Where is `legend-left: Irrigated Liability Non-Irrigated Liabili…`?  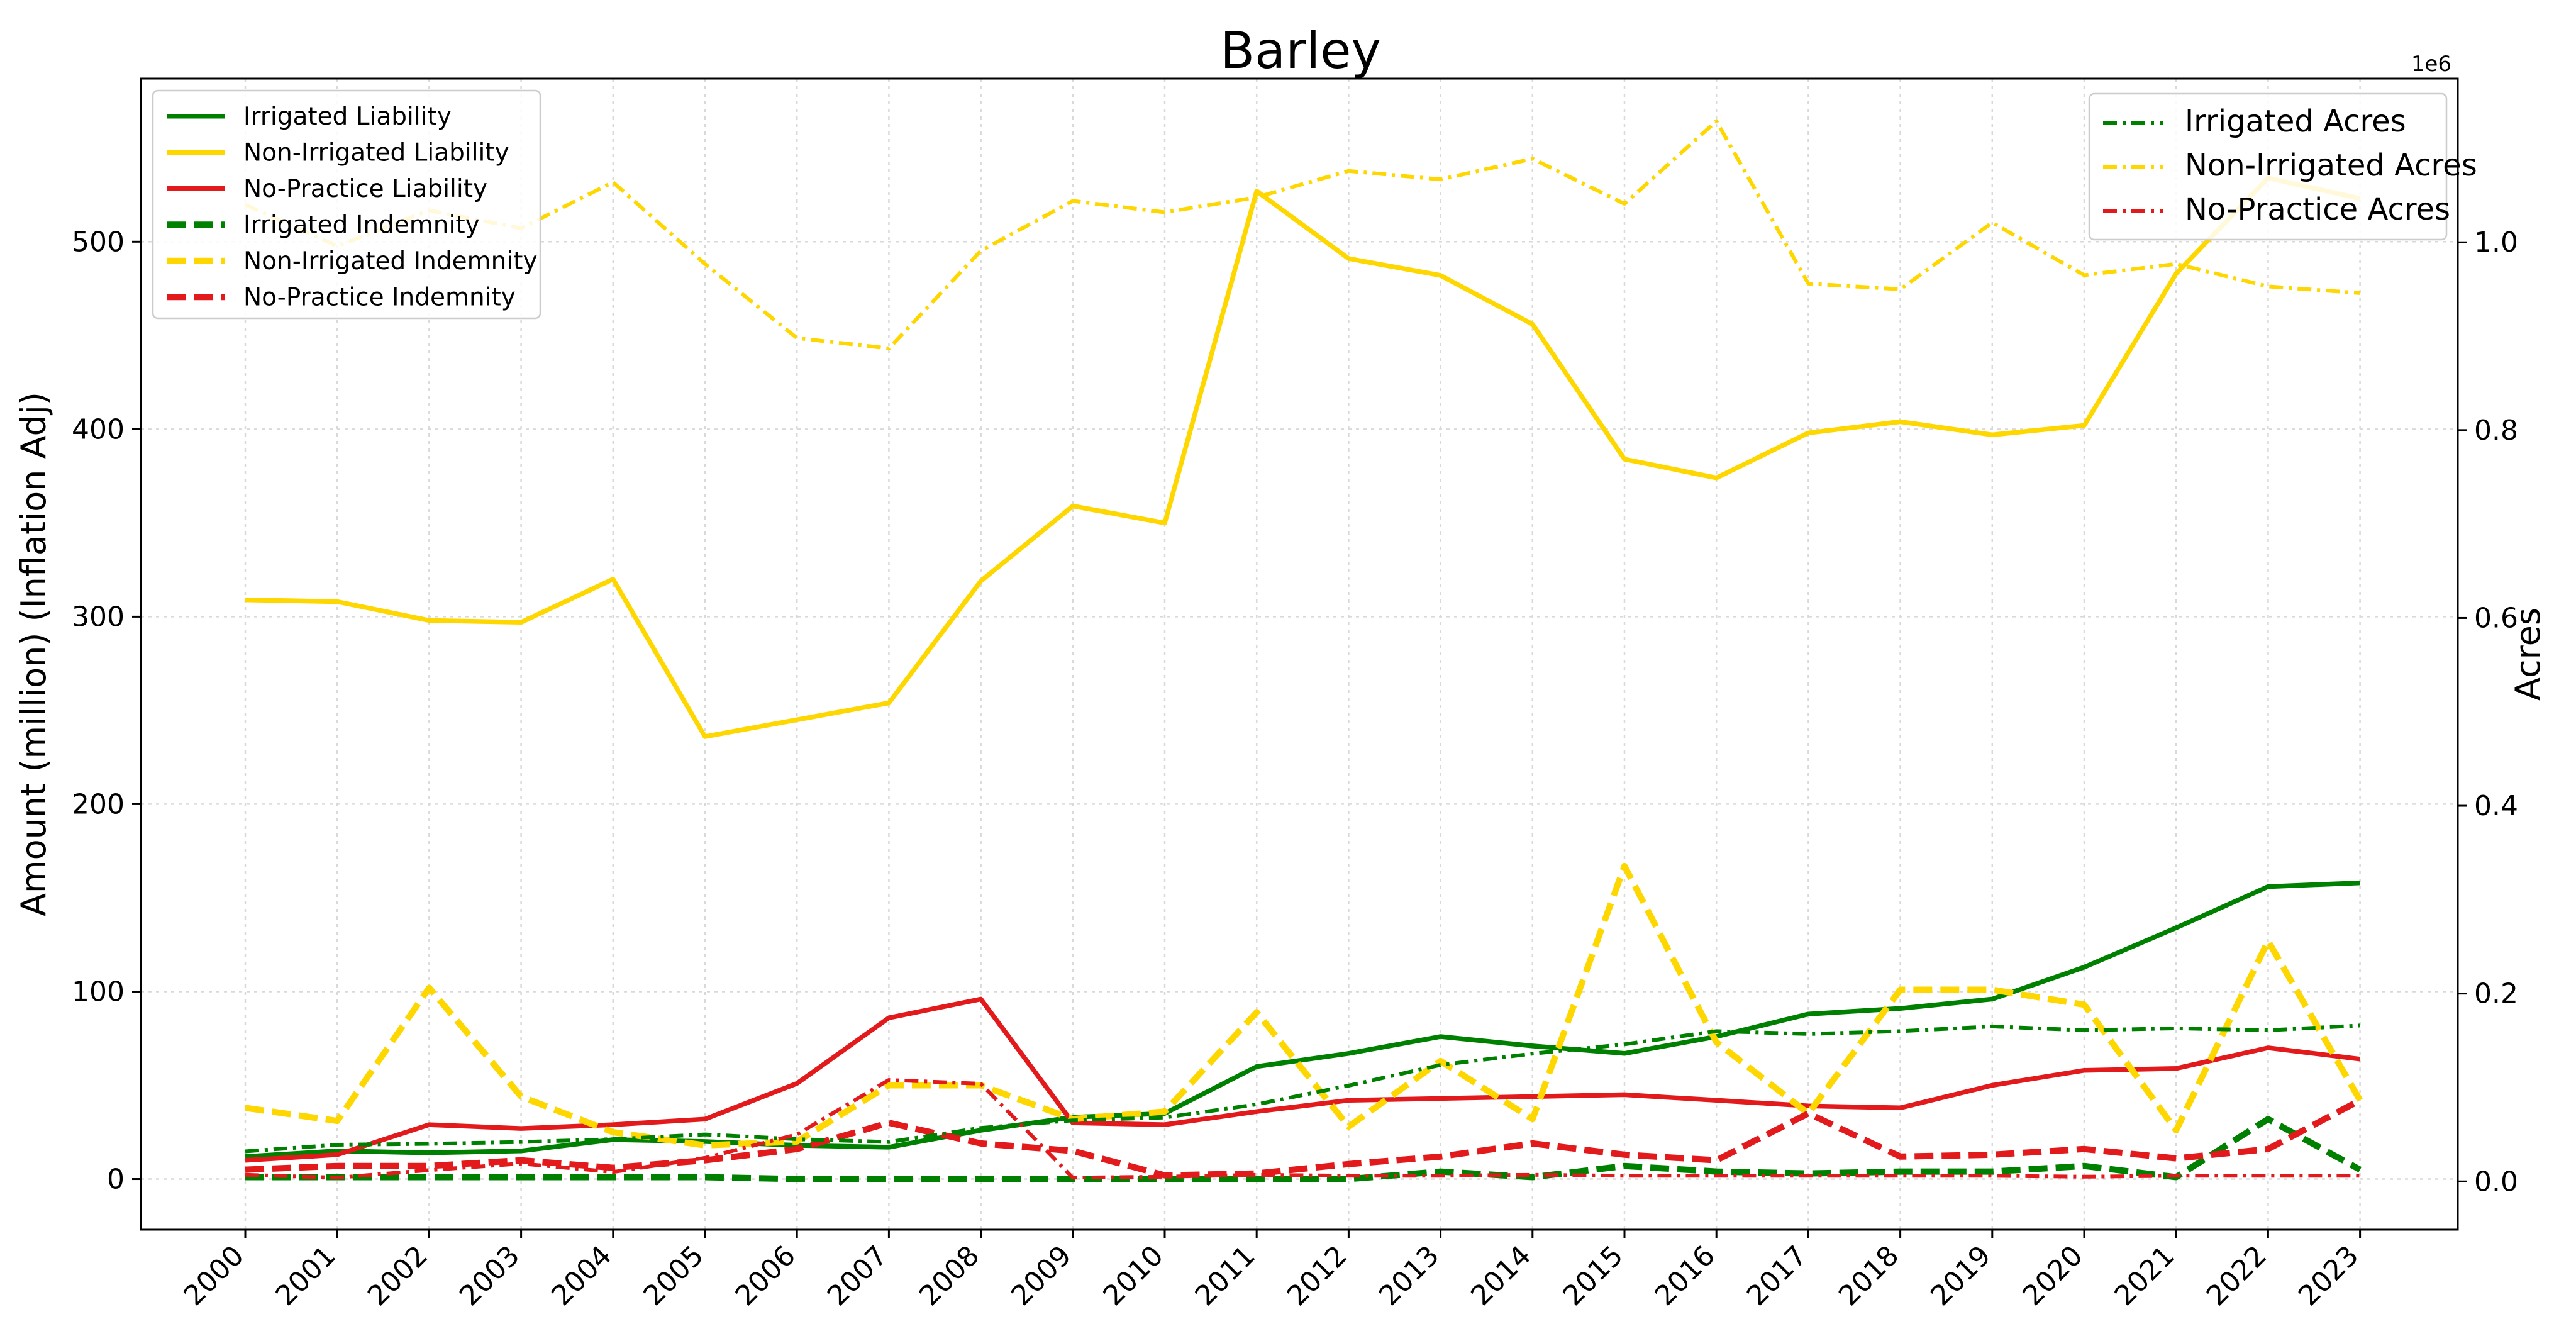 legend-left: Irrigated Liability Non-Irrigated Liabili… is located at coordinates (346, 204).